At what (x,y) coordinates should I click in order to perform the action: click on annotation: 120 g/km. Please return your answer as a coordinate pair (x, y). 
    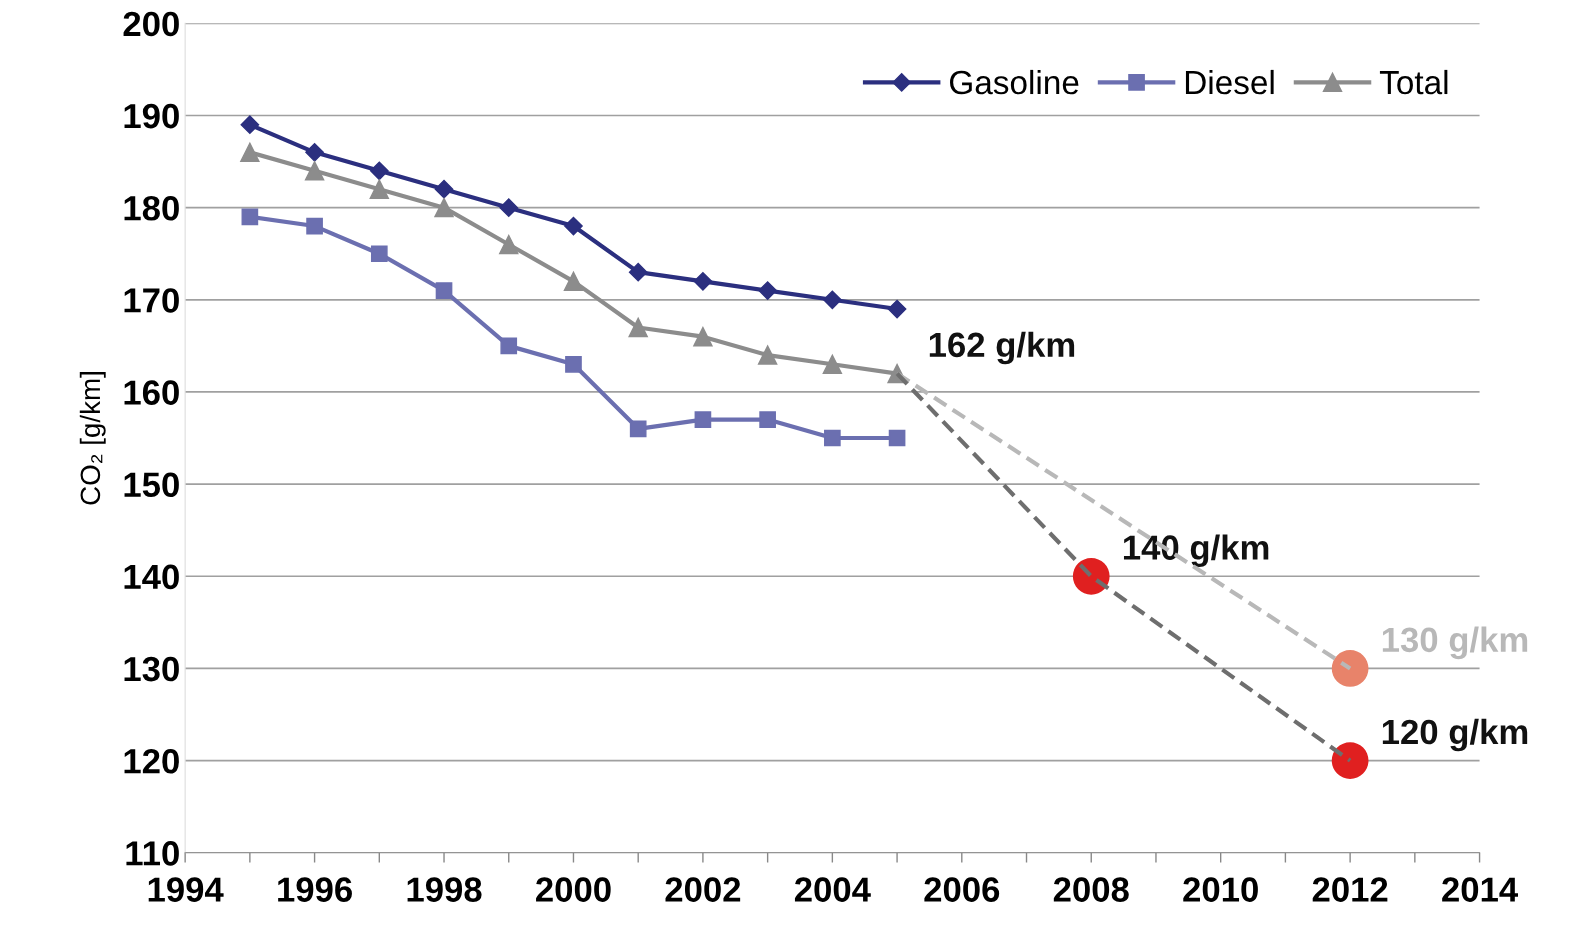
    Looking at the image, I should click on (1455, 735).